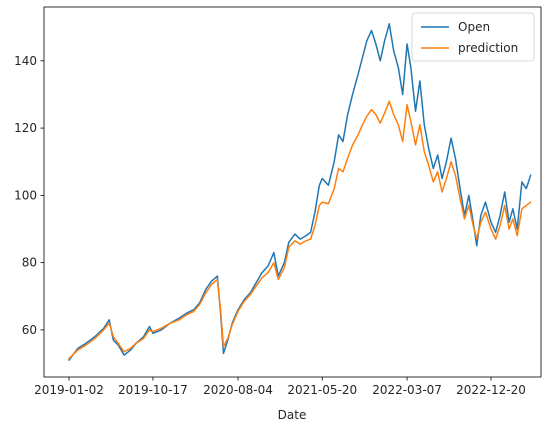 The width and height of the screenshot is (552, 432). Describe the element at coordinates (25, 195) in the screenshot. I see `y-tick-label: 100` at that location.